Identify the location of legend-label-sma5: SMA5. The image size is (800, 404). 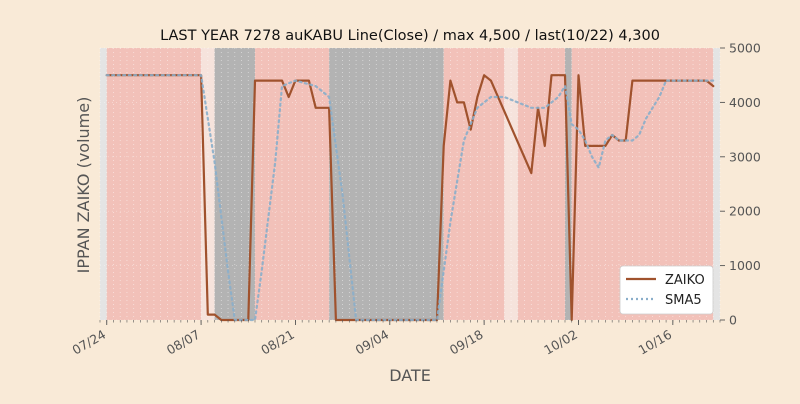
(683, 300).